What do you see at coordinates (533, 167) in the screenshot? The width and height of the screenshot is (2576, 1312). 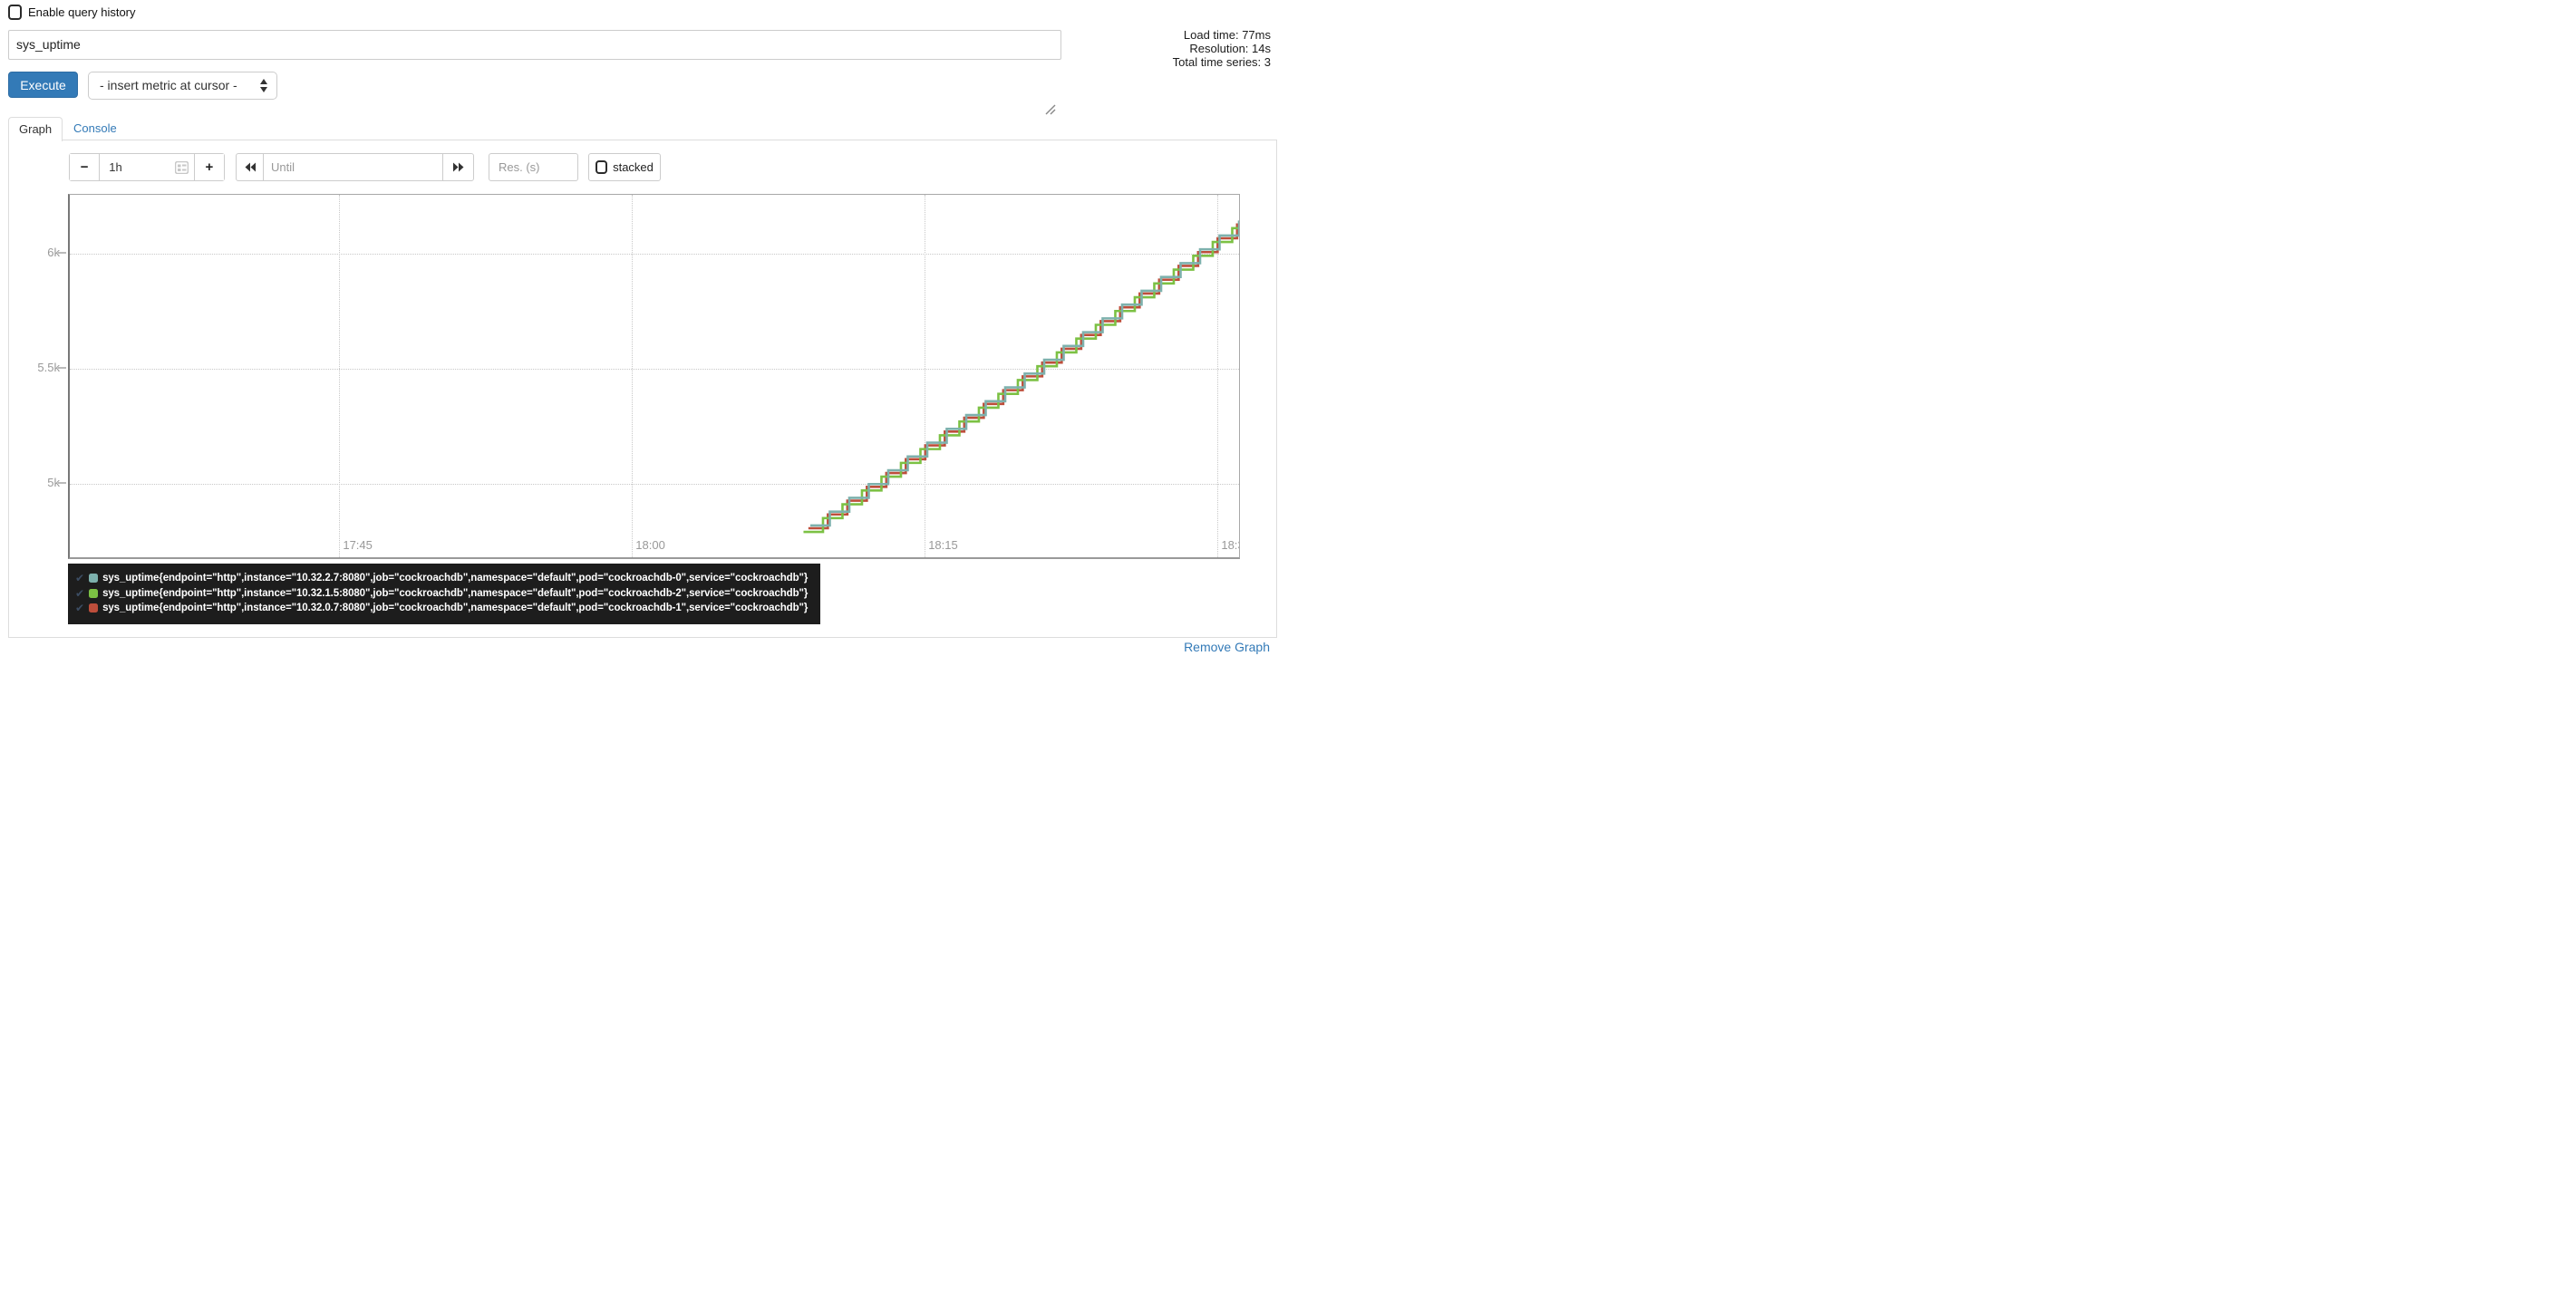 I see `resolution-input` at bounding box center [533, 167].